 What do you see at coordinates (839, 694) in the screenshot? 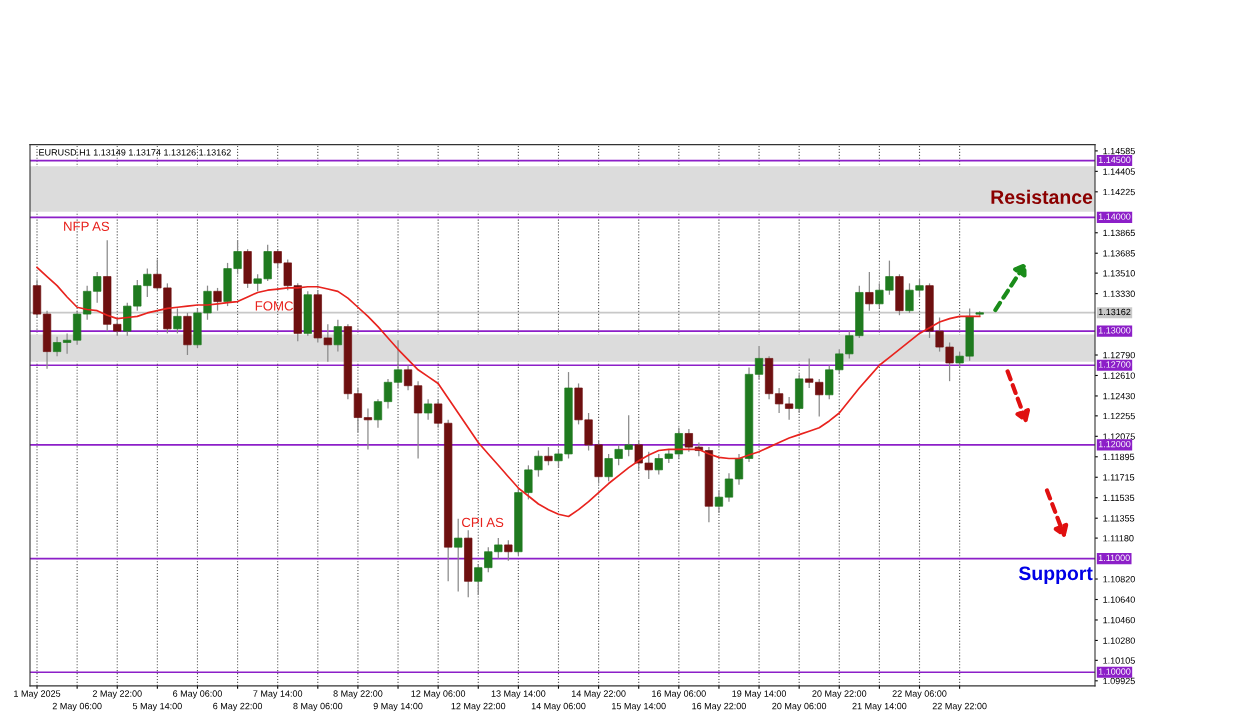
I see `x-tick-label: 20 May 22:00` at bounding box center [839, 694].